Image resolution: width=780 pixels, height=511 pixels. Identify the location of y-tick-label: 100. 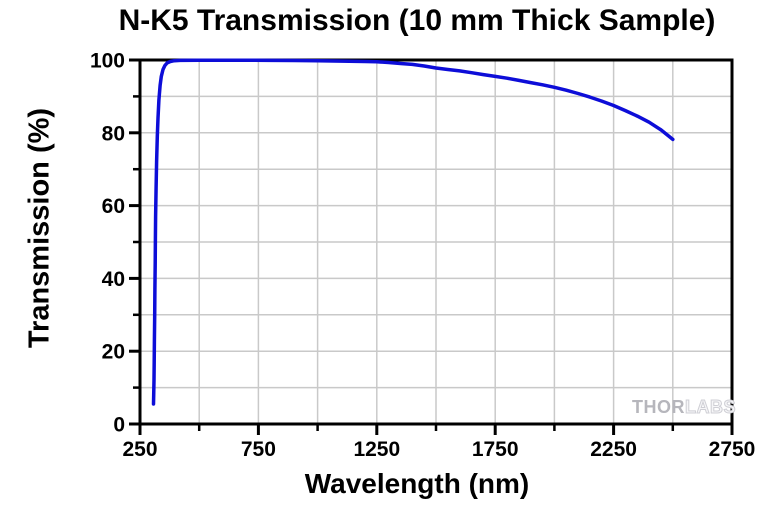
(107, 61).